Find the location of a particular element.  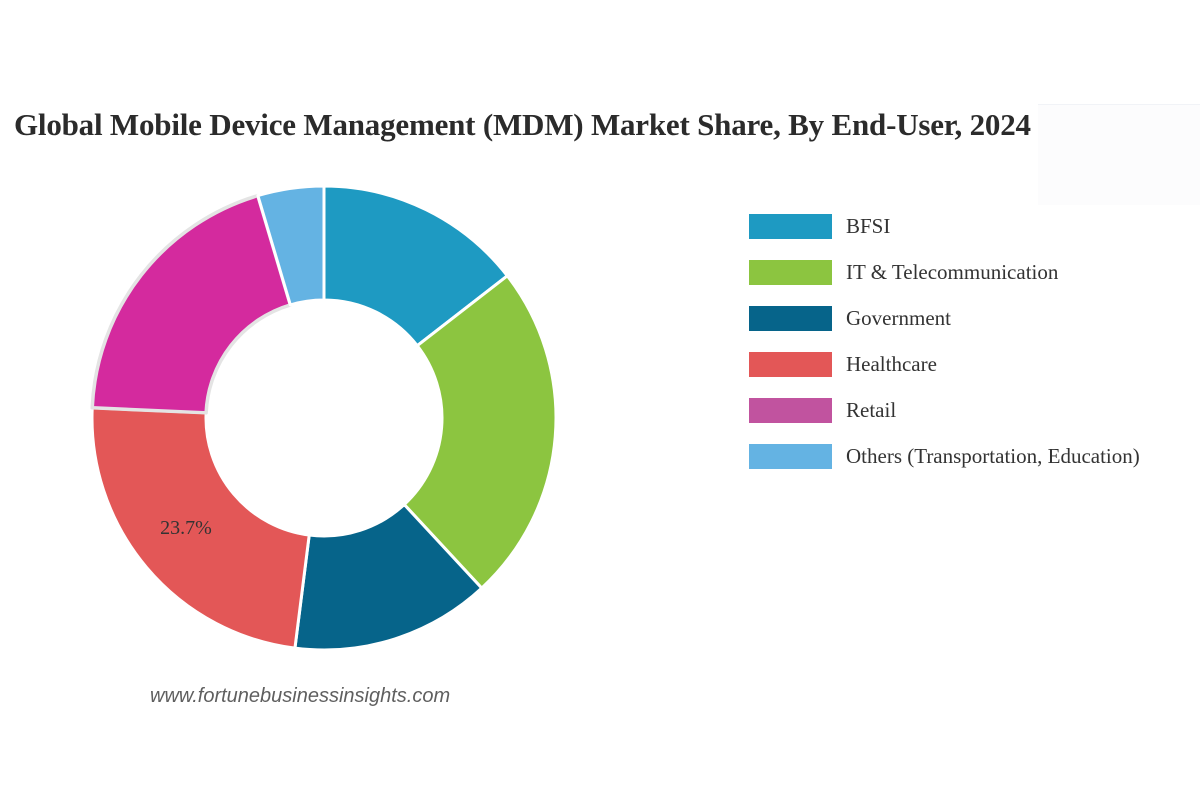

donut-slice-retail is located at coordinates (191, 304).